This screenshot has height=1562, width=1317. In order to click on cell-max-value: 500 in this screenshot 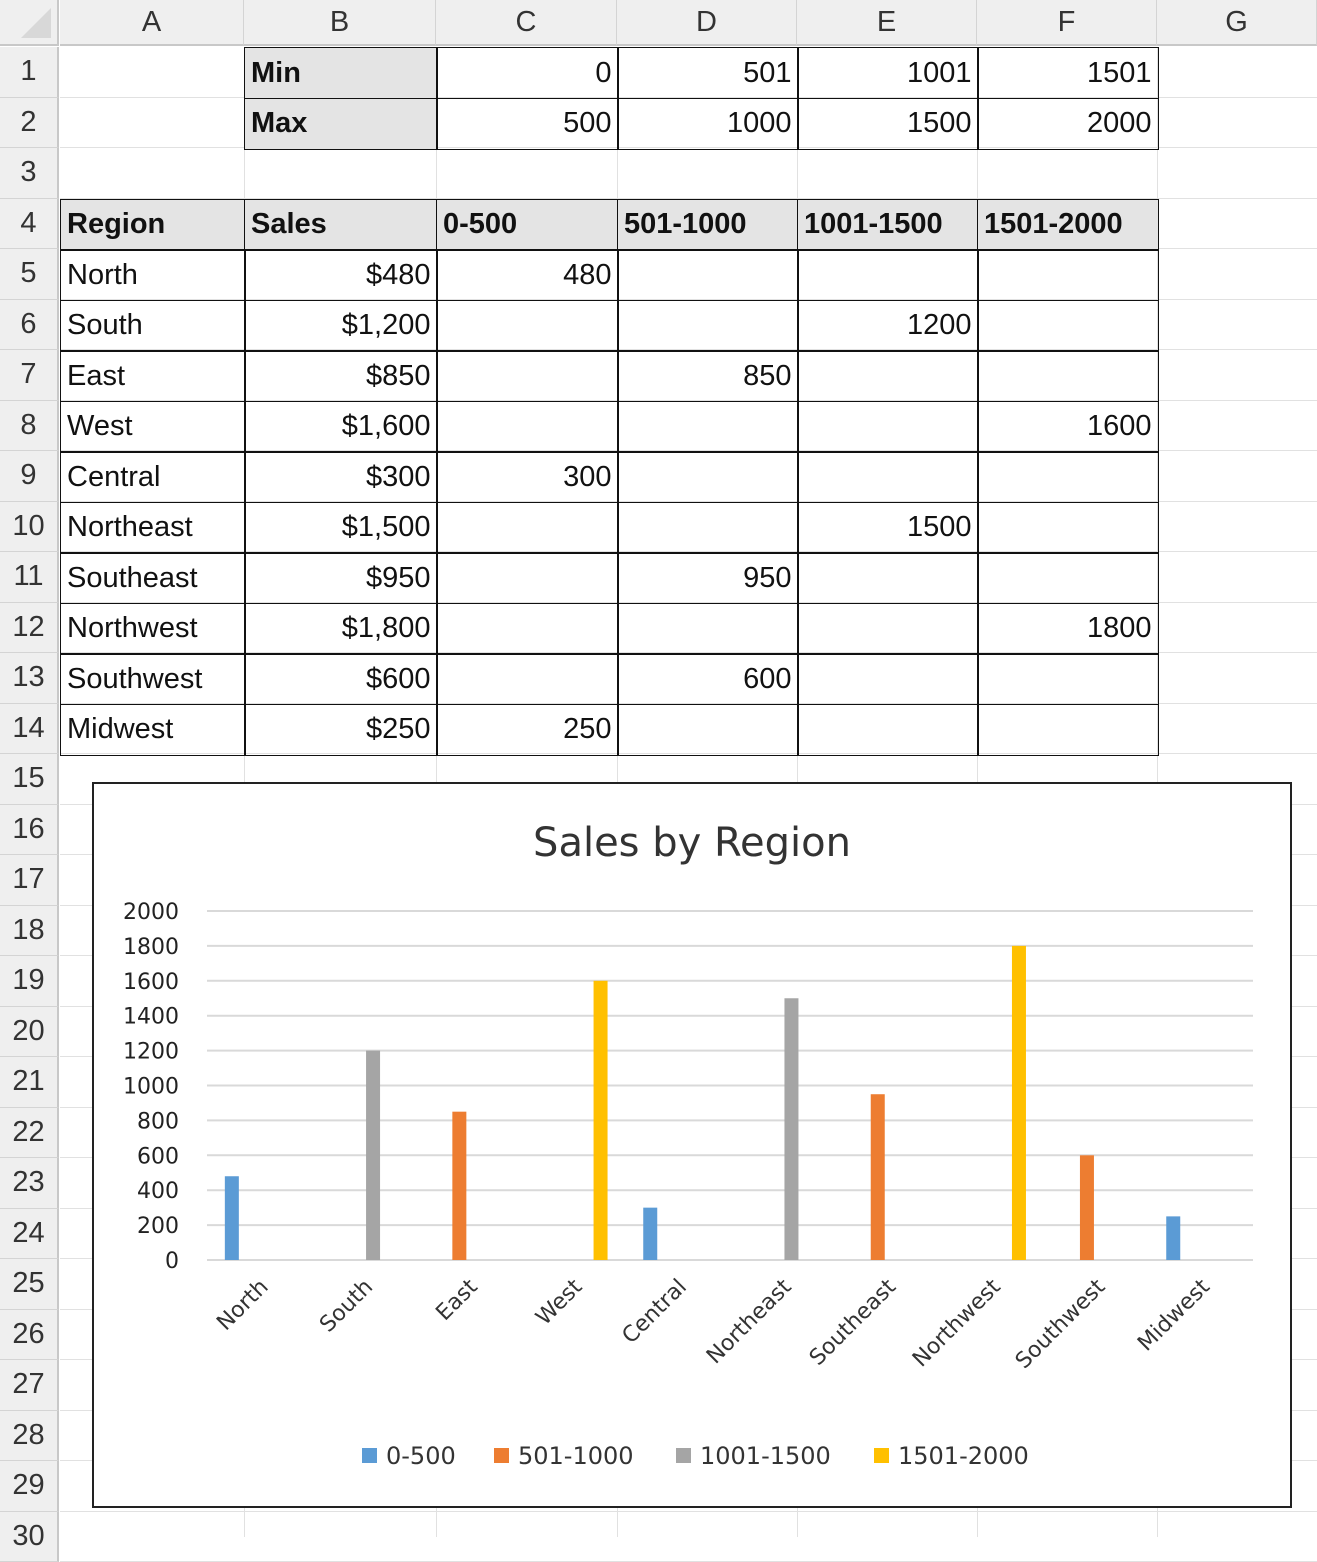, I will do `click(527, 124)`.